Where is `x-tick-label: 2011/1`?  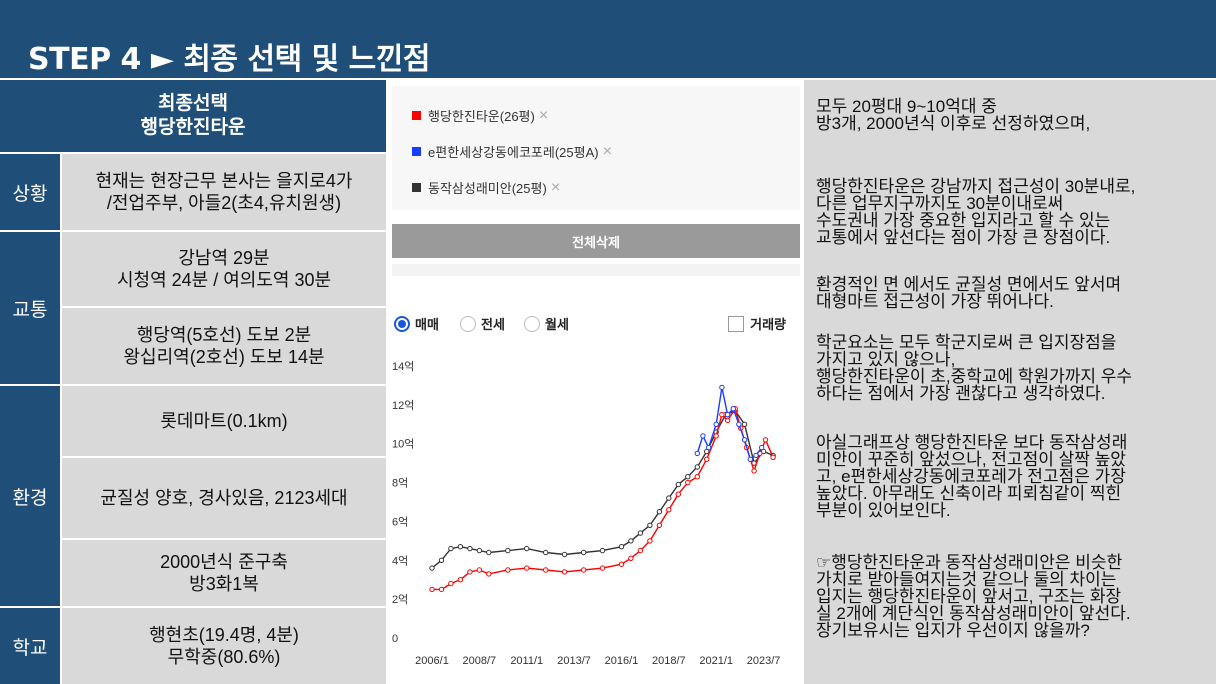
x-tick-label: 2011/1 is located at coordinates (526, 661).